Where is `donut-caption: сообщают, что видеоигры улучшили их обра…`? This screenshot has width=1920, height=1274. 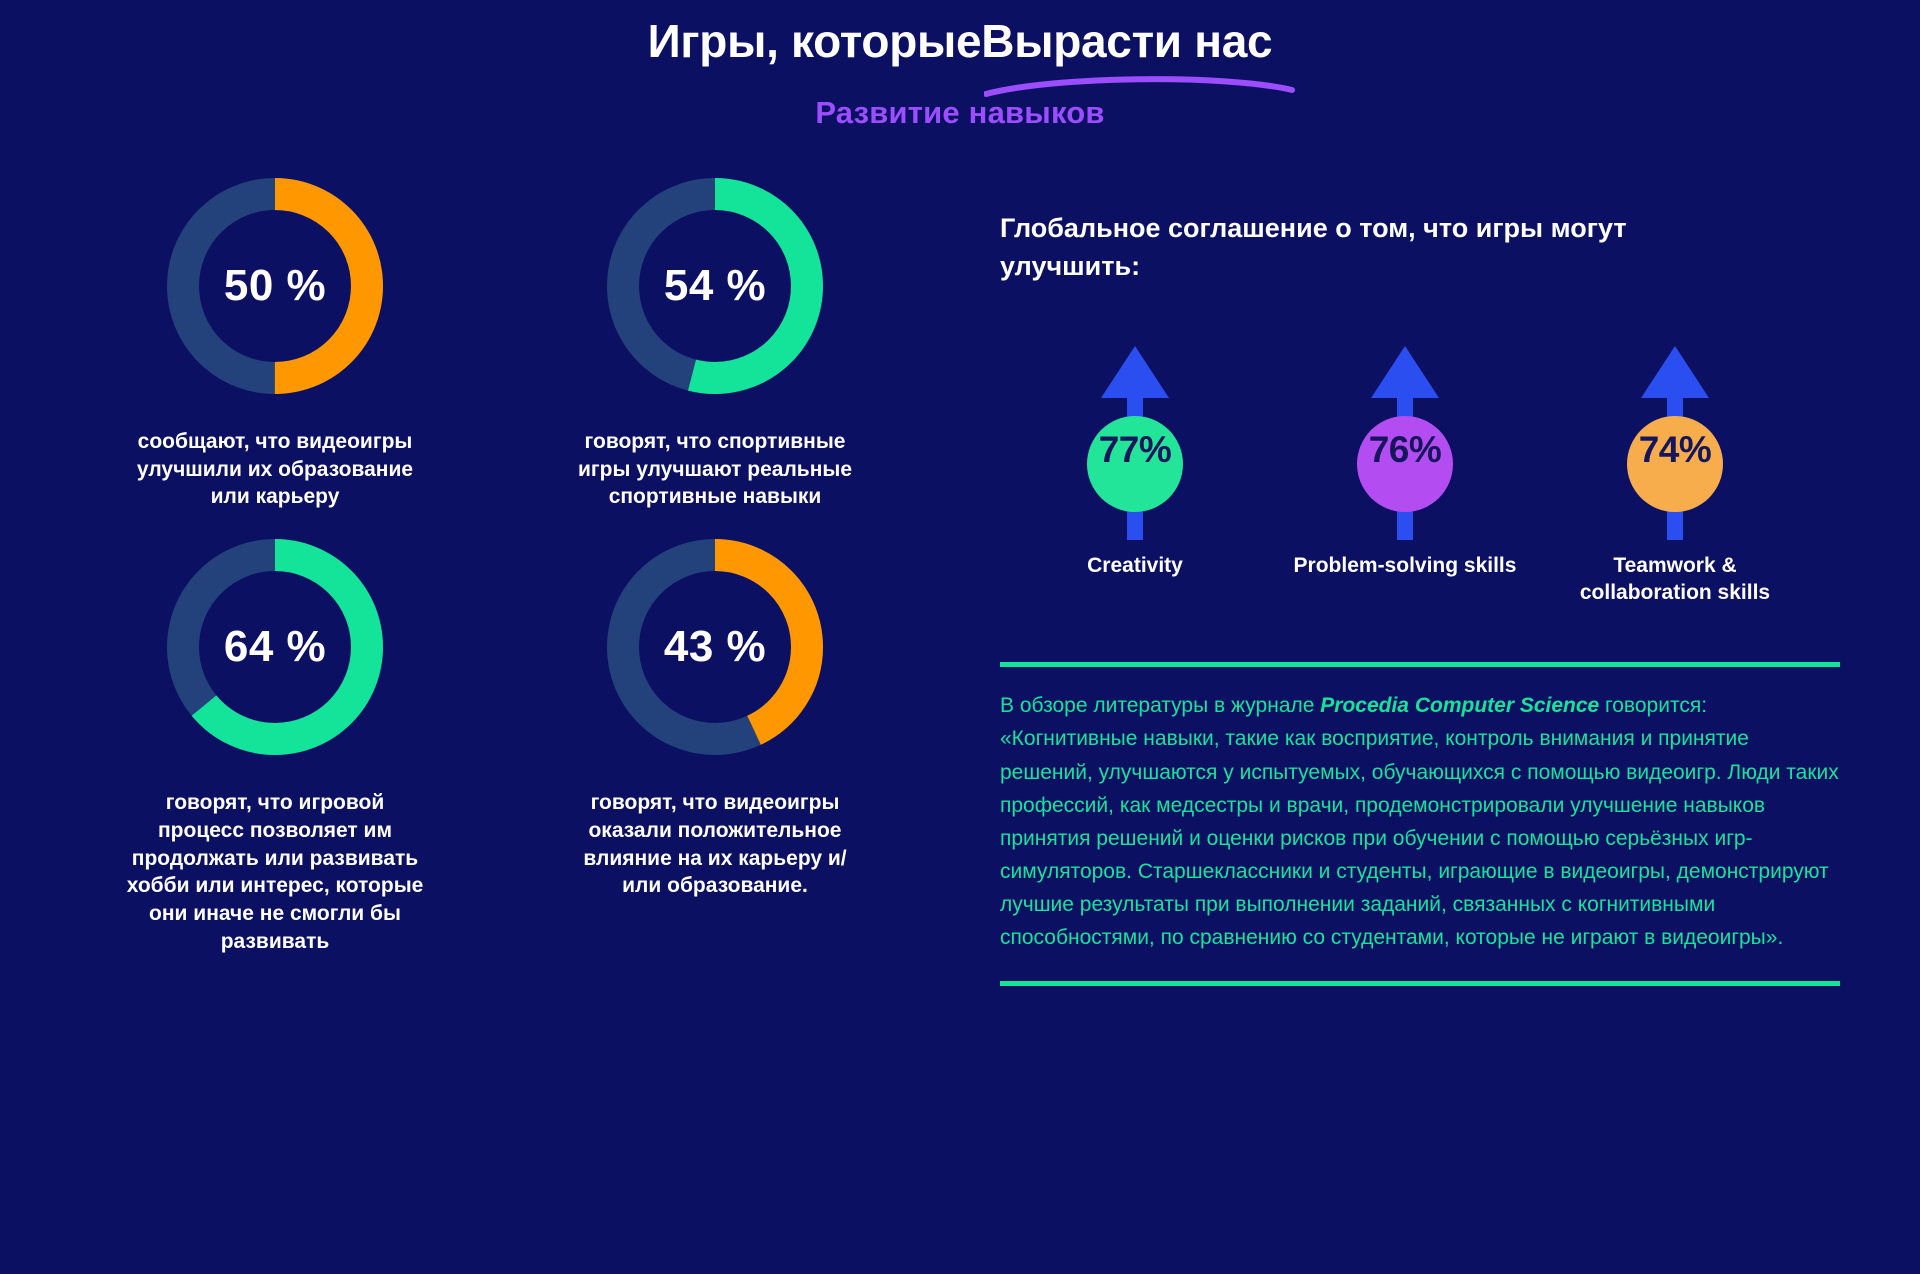 donut-caption: сообщают, что видеоигры улучшили их обра… is located at coordinates (275, 469).